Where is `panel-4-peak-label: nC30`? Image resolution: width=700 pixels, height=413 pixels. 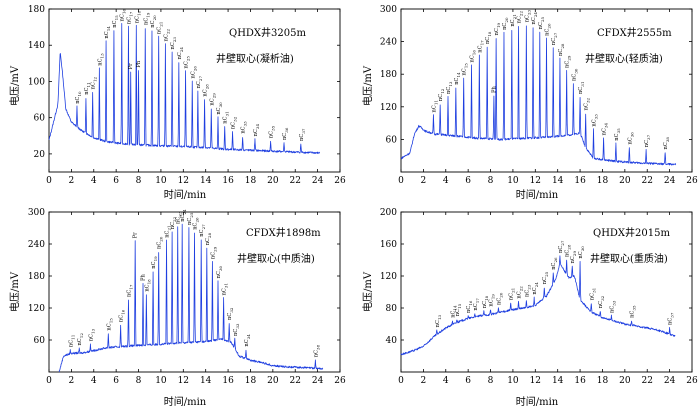
panel-4-peak-label: nC30 is located at coordinates (581, 252).